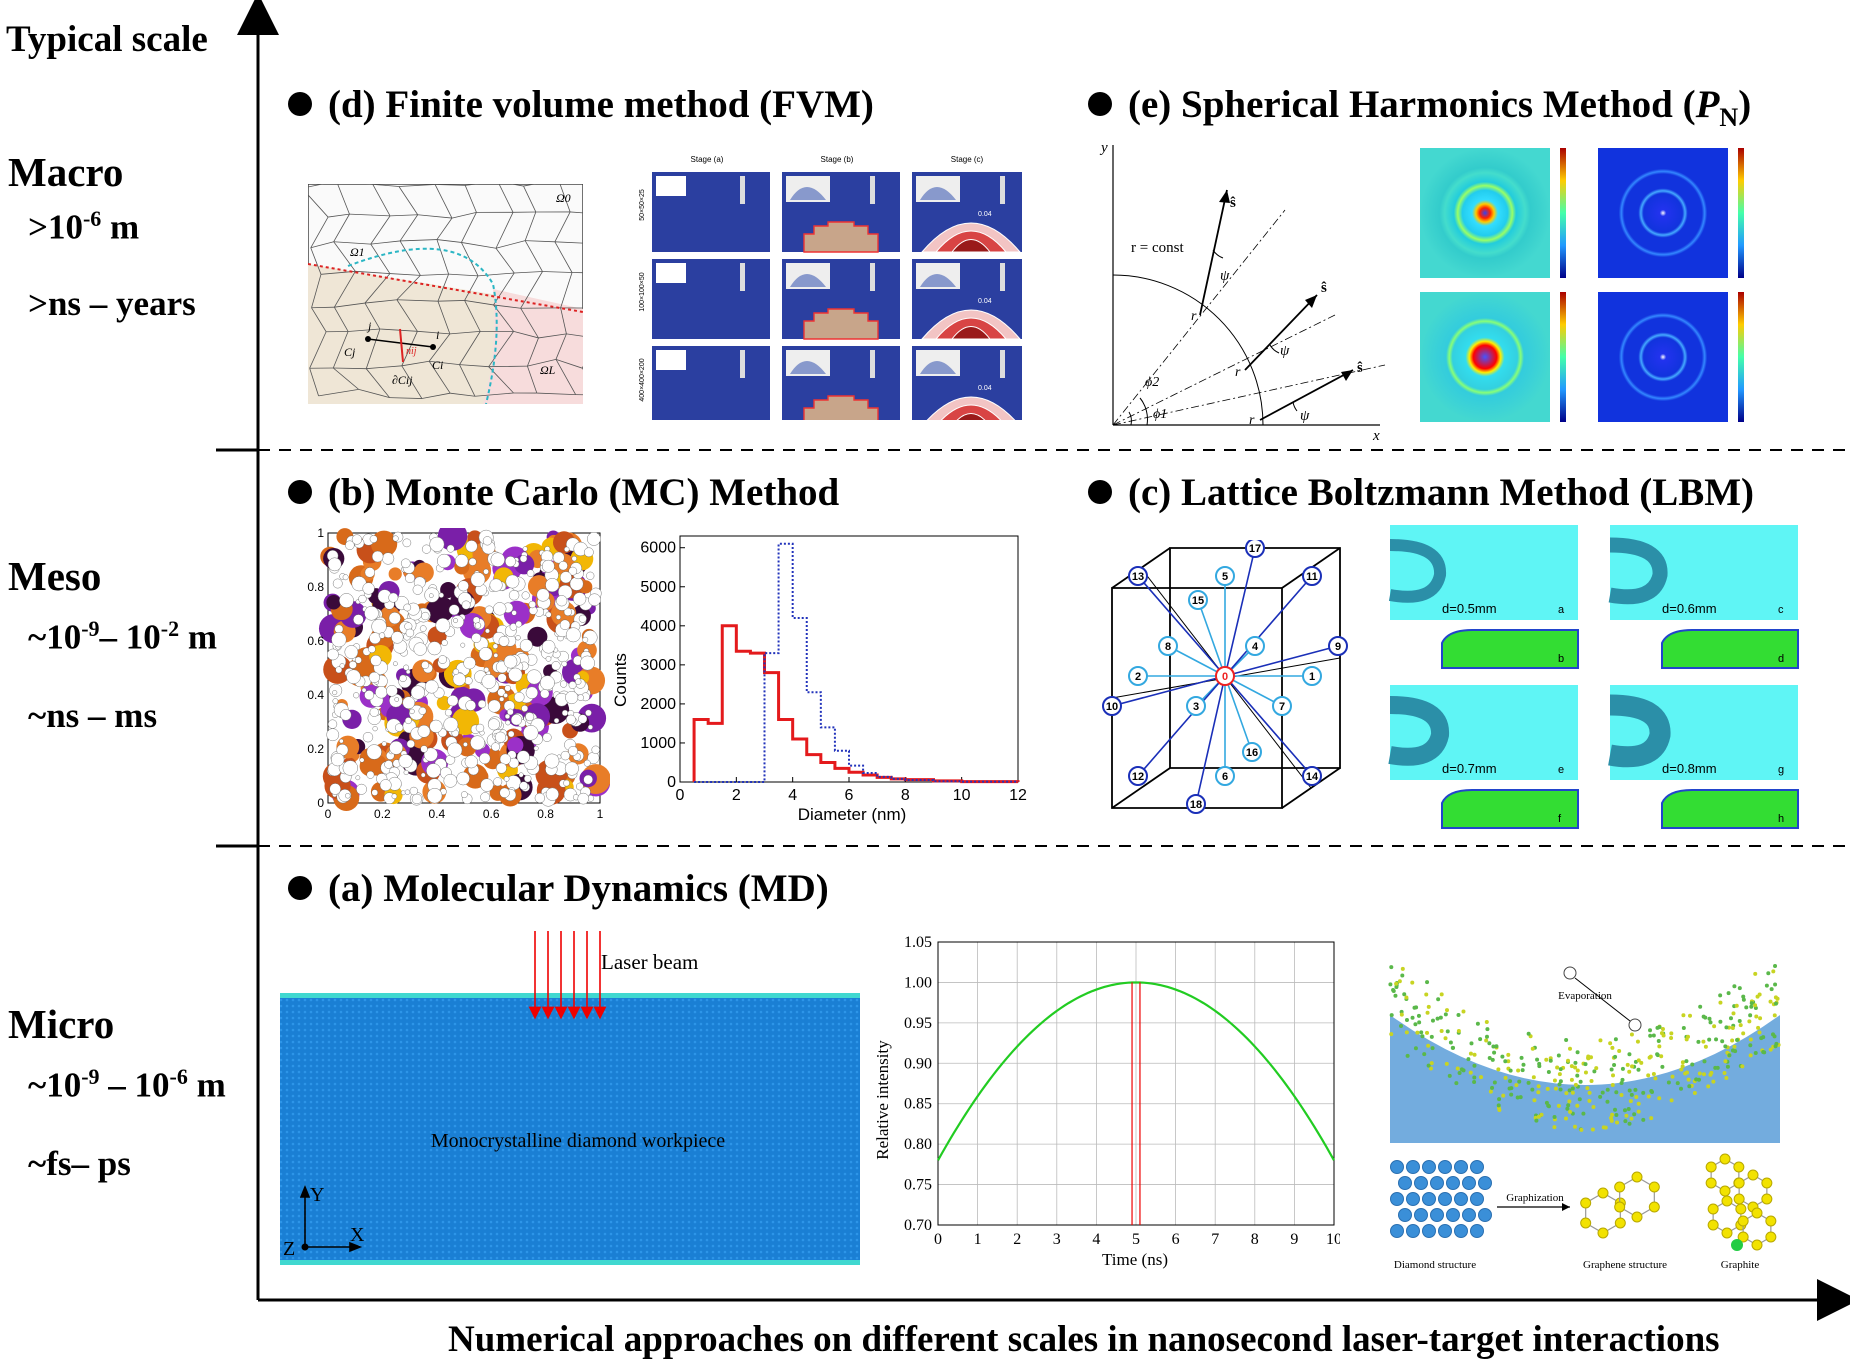 The height and width of the screenshot is (1366, 1850). Describe the element at coordinates (1138, 677) in the screenshot. I see `lbm-node-id: 2` at that location.